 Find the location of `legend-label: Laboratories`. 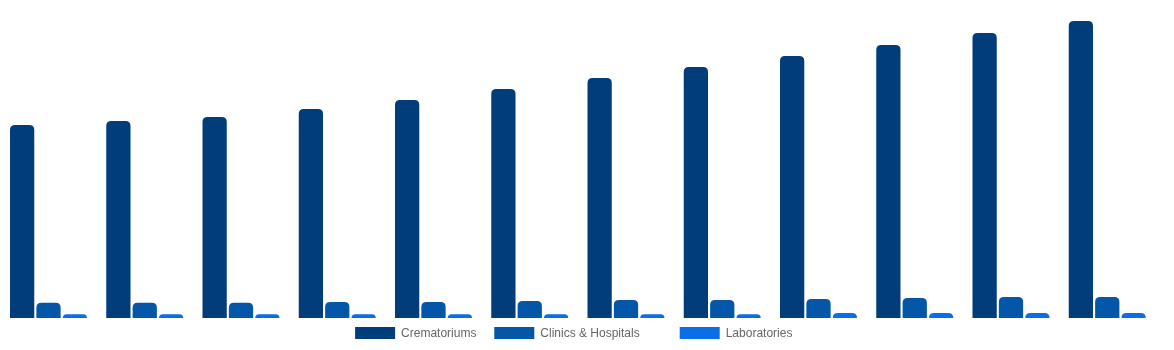

legend-label: Laboratories is located at coordinates (759, 333).